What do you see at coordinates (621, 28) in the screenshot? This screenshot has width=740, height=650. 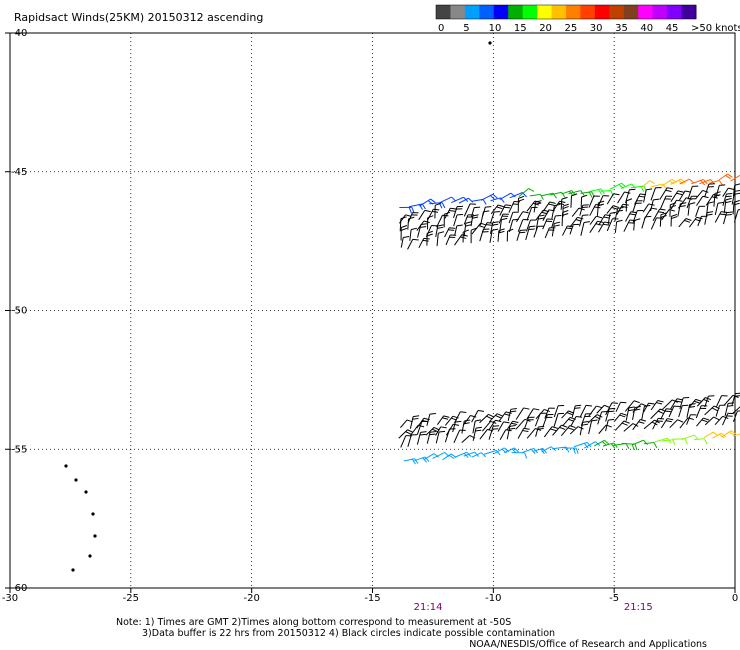 I see `legend-label: 35` at bounding box center [621, 28].